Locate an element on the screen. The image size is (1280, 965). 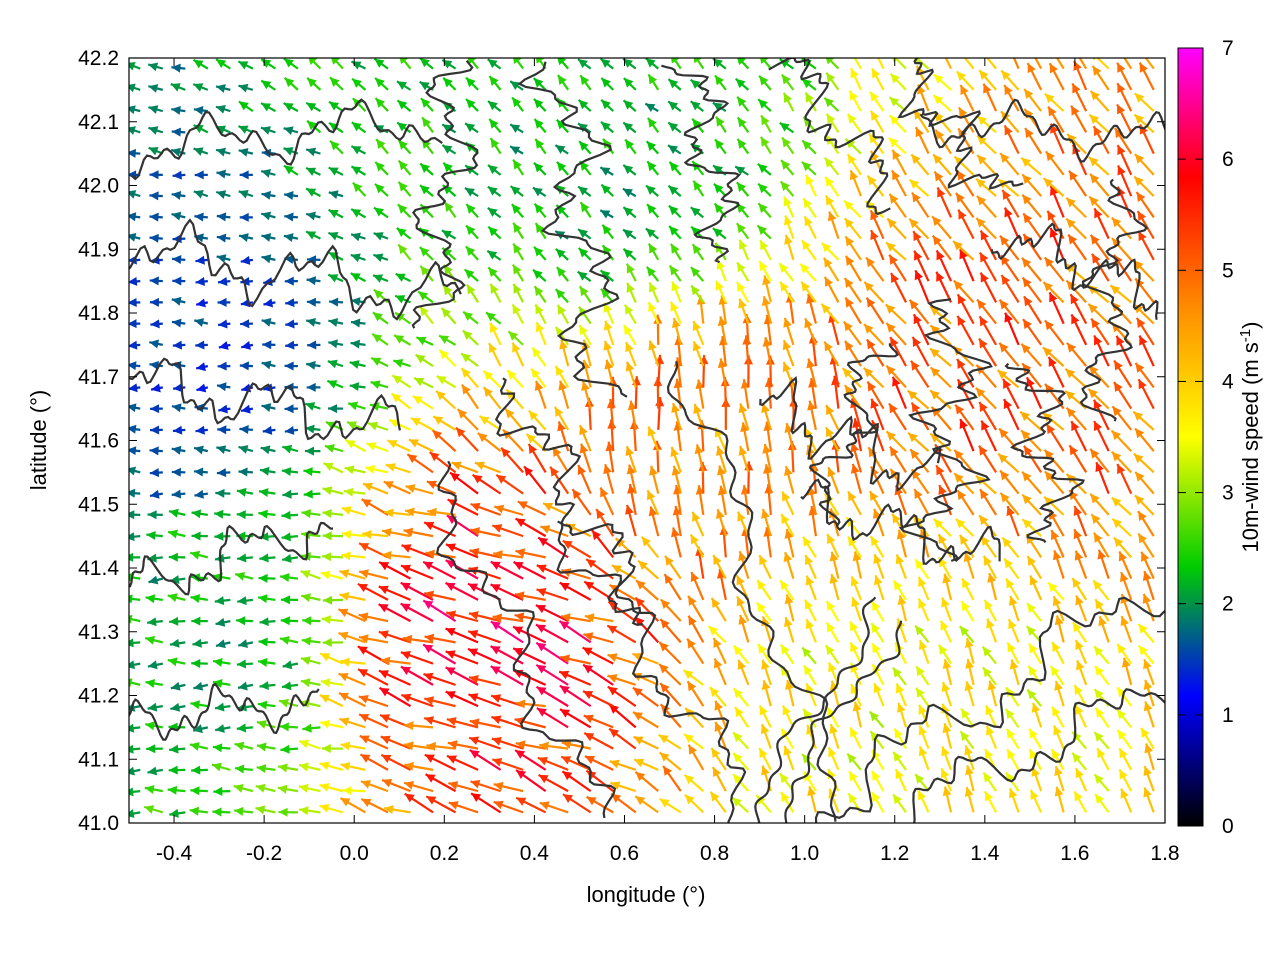
y-tick-label: 42.2 is located at coordinates (98, 58).